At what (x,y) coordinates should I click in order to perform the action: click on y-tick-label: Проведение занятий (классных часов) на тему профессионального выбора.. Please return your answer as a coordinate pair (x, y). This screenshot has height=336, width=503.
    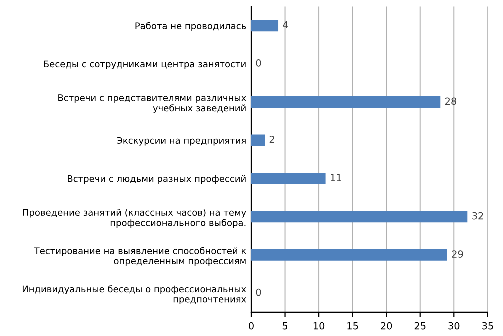
    Looking at the image, I should click on (134, 218).